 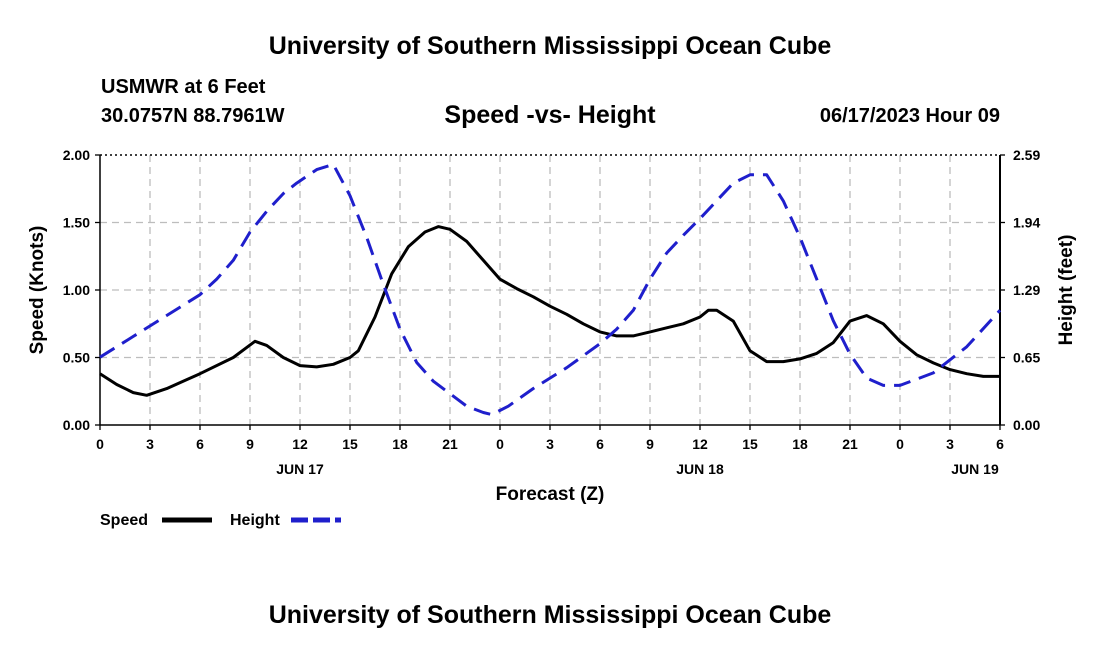 What do you see at coordinates (193, 116) in the screenshot?
I see `coordinates-label: 30.0757N 88.7961W` at bounding box center [193, 116].